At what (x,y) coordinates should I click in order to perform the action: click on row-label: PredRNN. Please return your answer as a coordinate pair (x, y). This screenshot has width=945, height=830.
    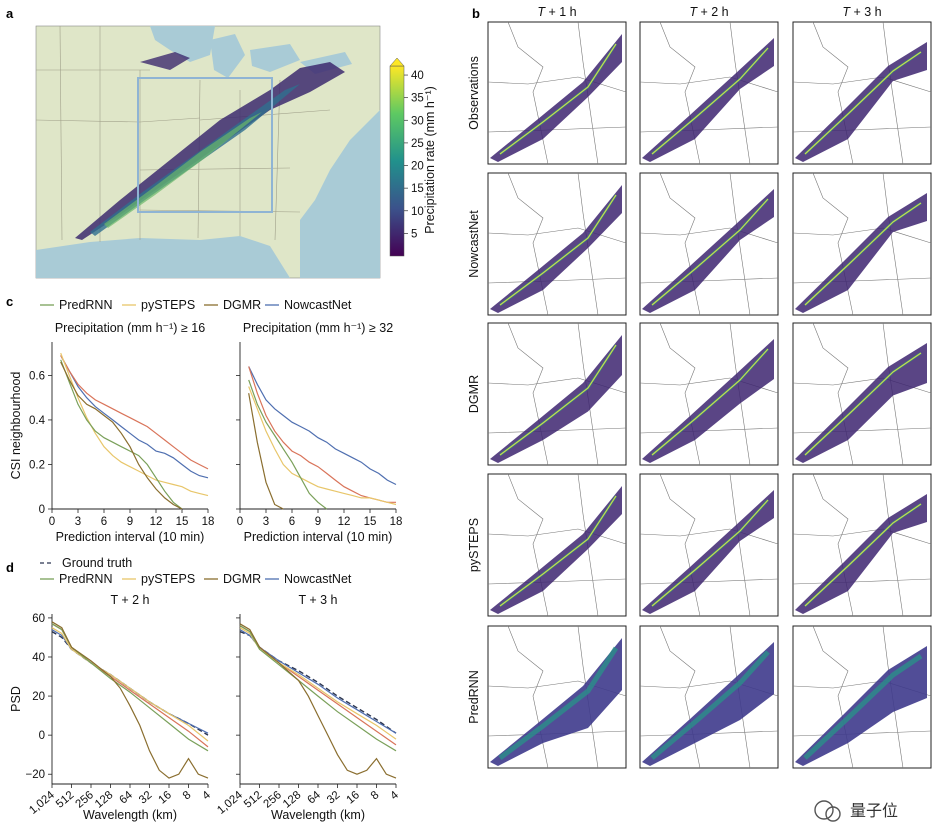
    Looking at the image, I should click on (474, 697).